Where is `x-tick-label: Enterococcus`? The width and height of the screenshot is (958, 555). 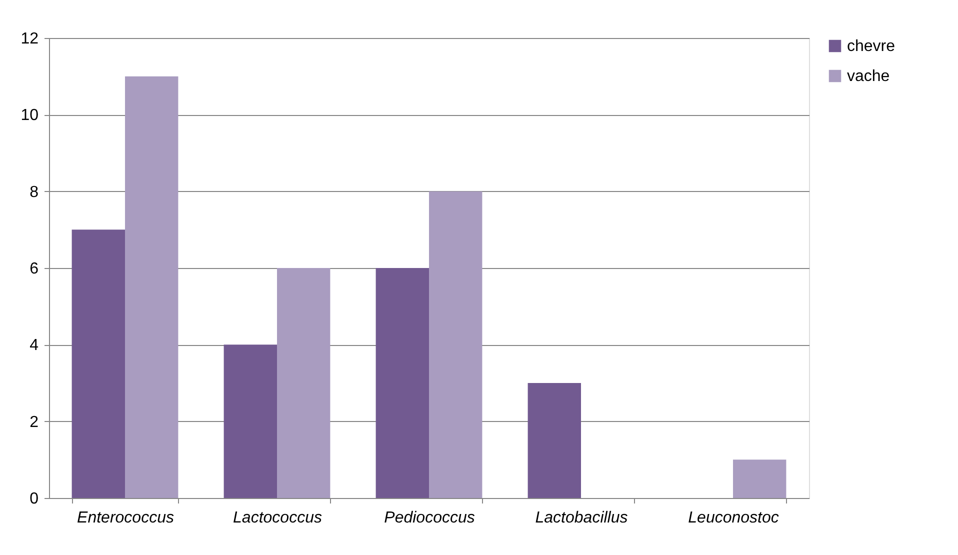
x-tick-label: Enterococcus is located at coordinates (125, 518).